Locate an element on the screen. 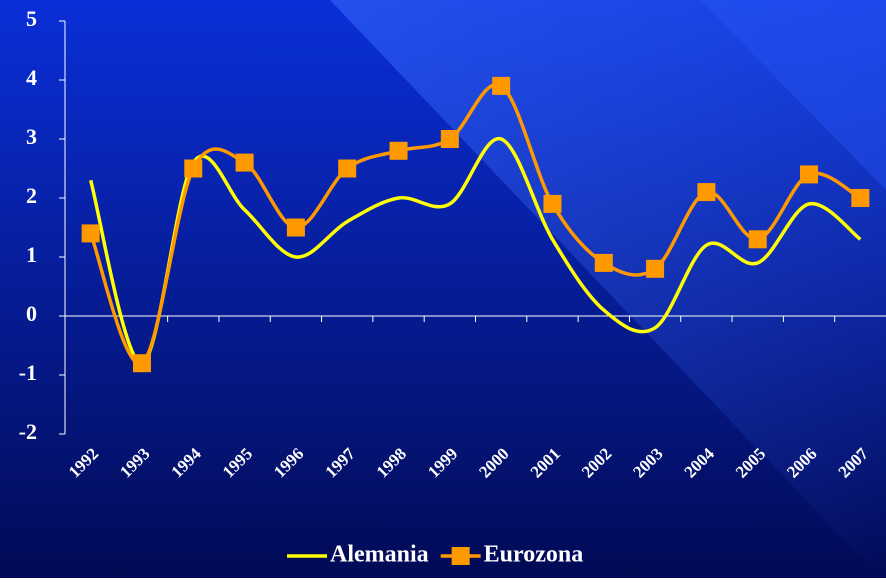 The height and width of the screenshot is (583, 886). y-tick-label: 2 is located at coordinates (31, 195).